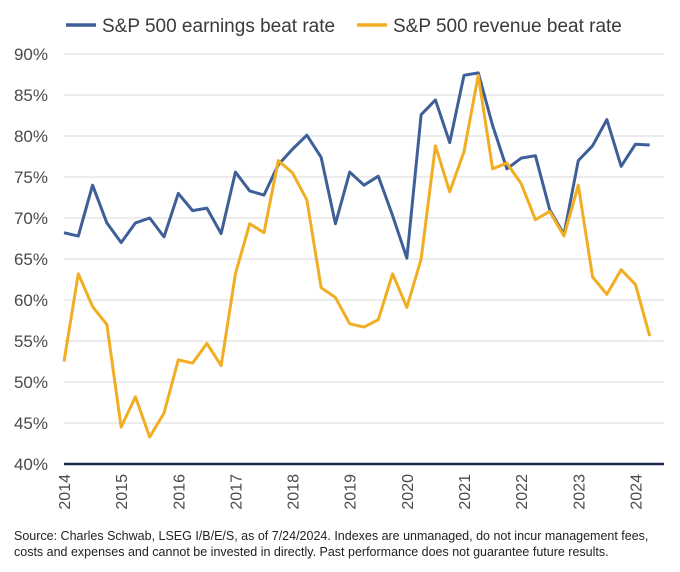 This screenshot has width=680, height=572. What do you see at coordinates (31, 218) in the screenshot?
I see `y-tick-label: 70%` at bounding box center [31, 218].